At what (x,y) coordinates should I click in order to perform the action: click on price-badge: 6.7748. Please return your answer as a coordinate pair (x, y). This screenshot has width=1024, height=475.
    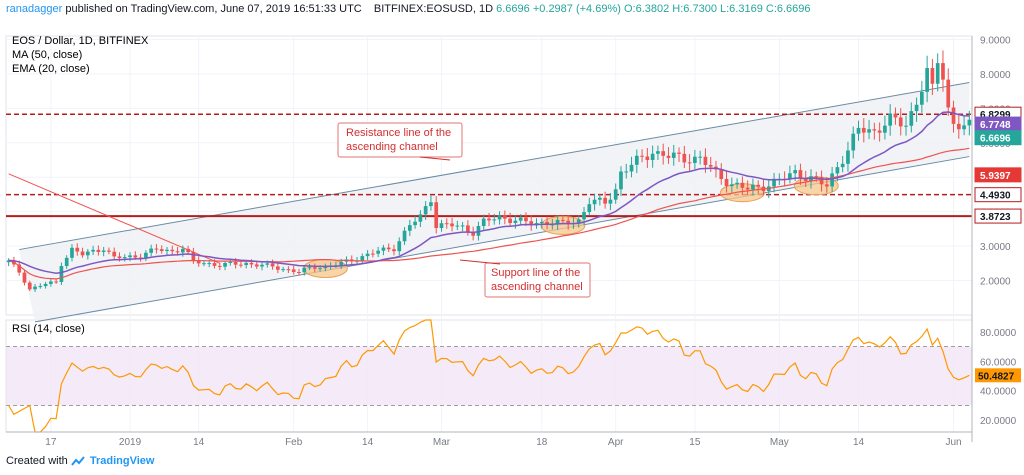
    Looking at the image, I should click on (998, 124).